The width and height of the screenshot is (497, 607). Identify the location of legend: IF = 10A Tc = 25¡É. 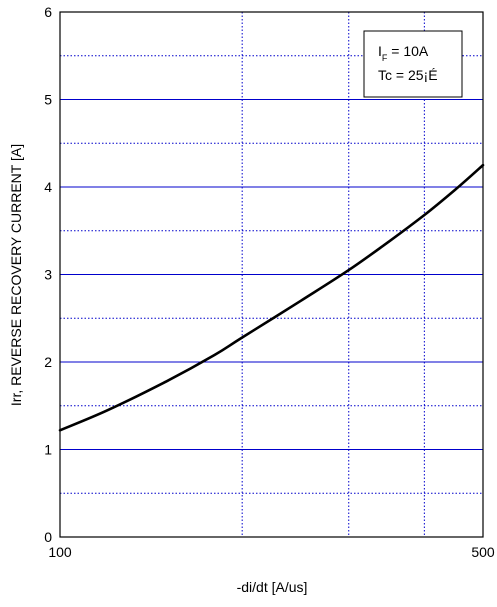
(413, 64).